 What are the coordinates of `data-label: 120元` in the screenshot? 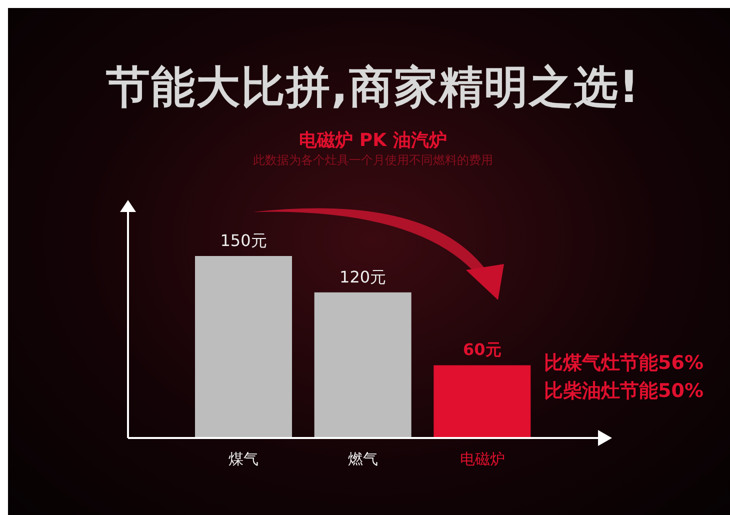 It's located at (363, 276).